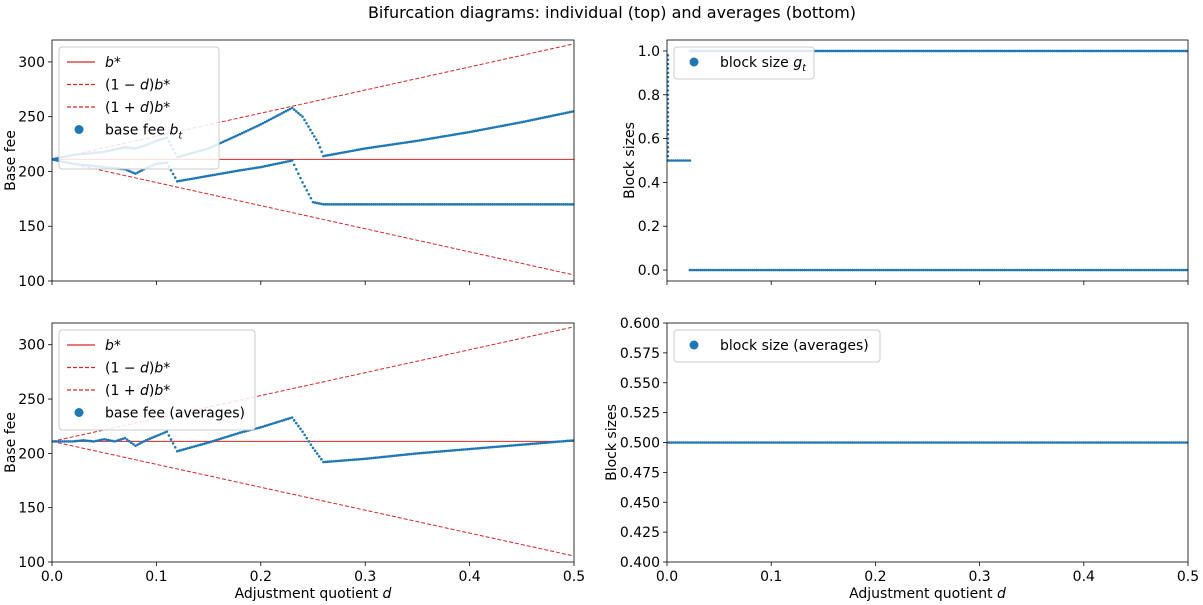 The width and height of the screenshot is (1203, 605). Describe the element at coordinates (157, 380) in the screenshot. I see `legend-box` at that location.